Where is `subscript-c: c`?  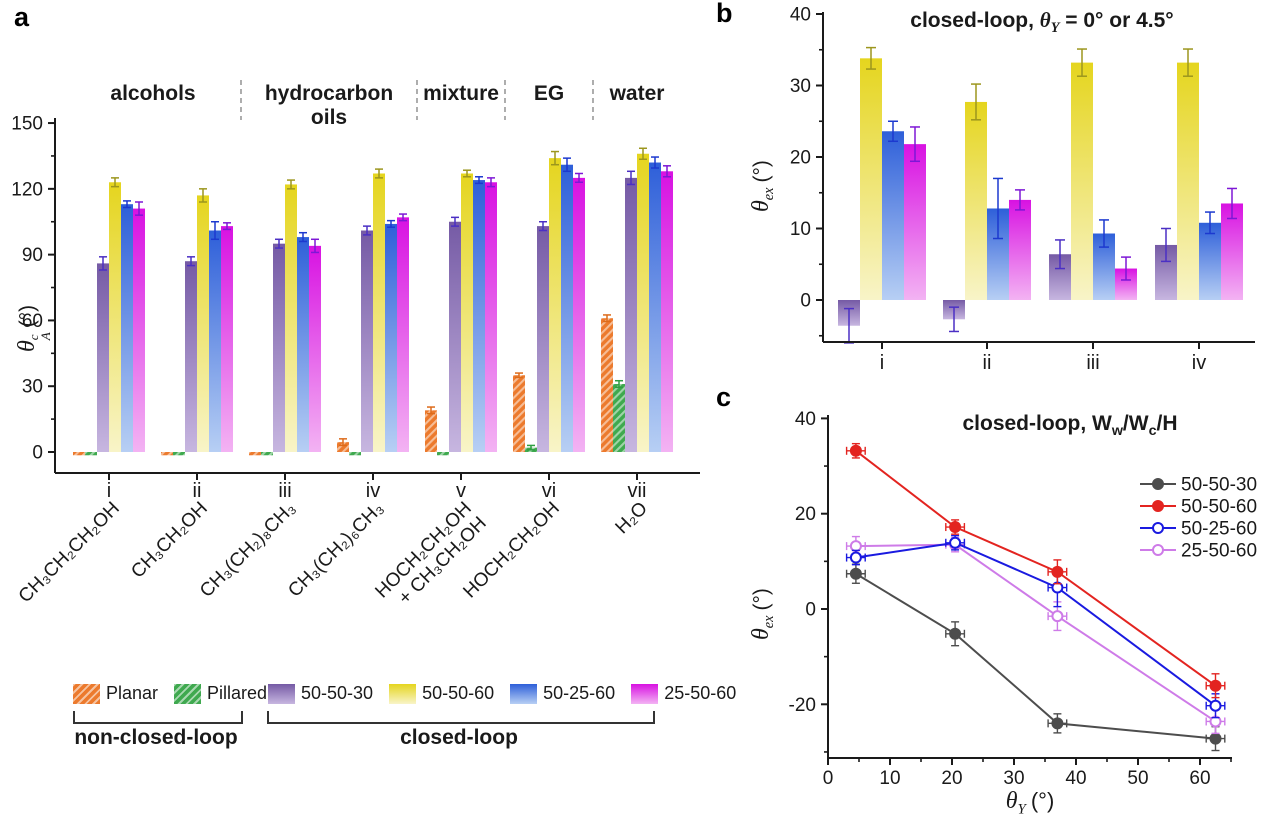 subscript-c: c is located at coordinates (1152, 431).